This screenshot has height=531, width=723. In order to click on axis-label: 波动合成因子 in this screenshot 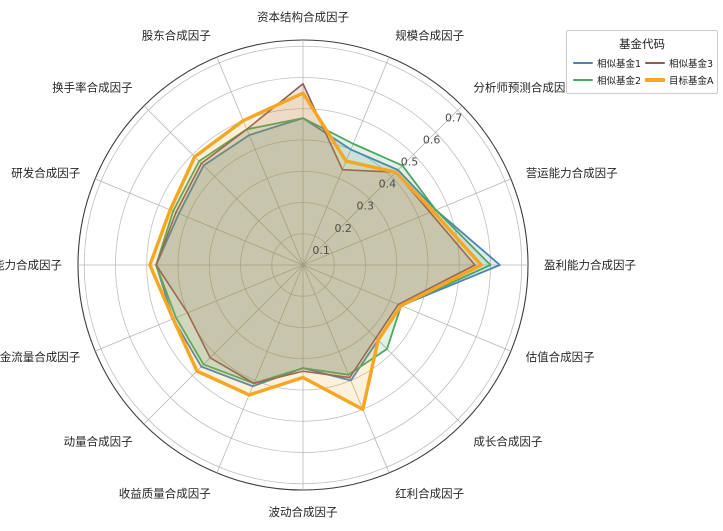, I will do `click(303, 512)`.